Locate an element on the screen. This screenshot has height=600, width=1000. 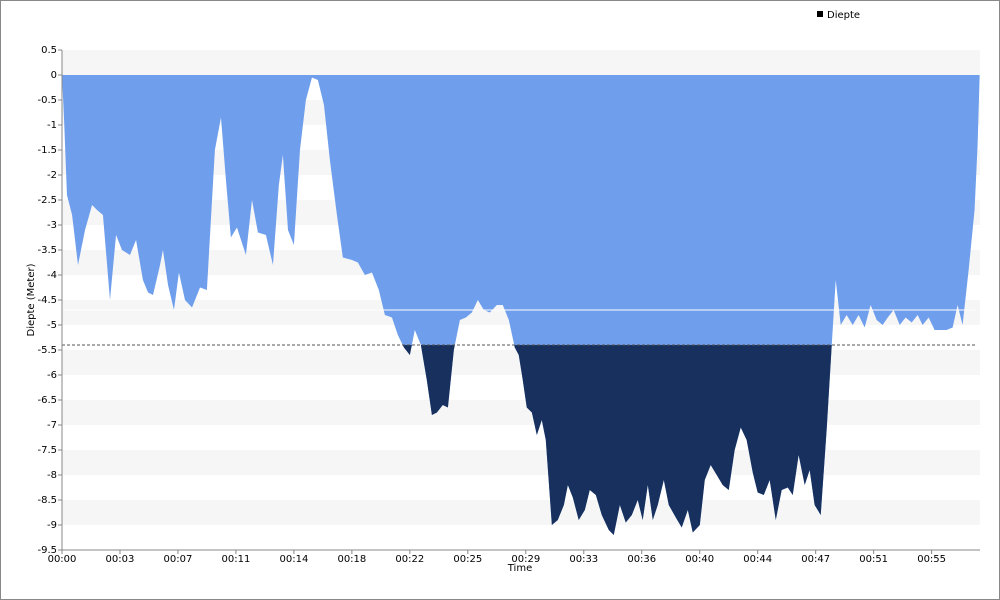
y-tick-label: -5.5 is located at coordinates (47, 350).